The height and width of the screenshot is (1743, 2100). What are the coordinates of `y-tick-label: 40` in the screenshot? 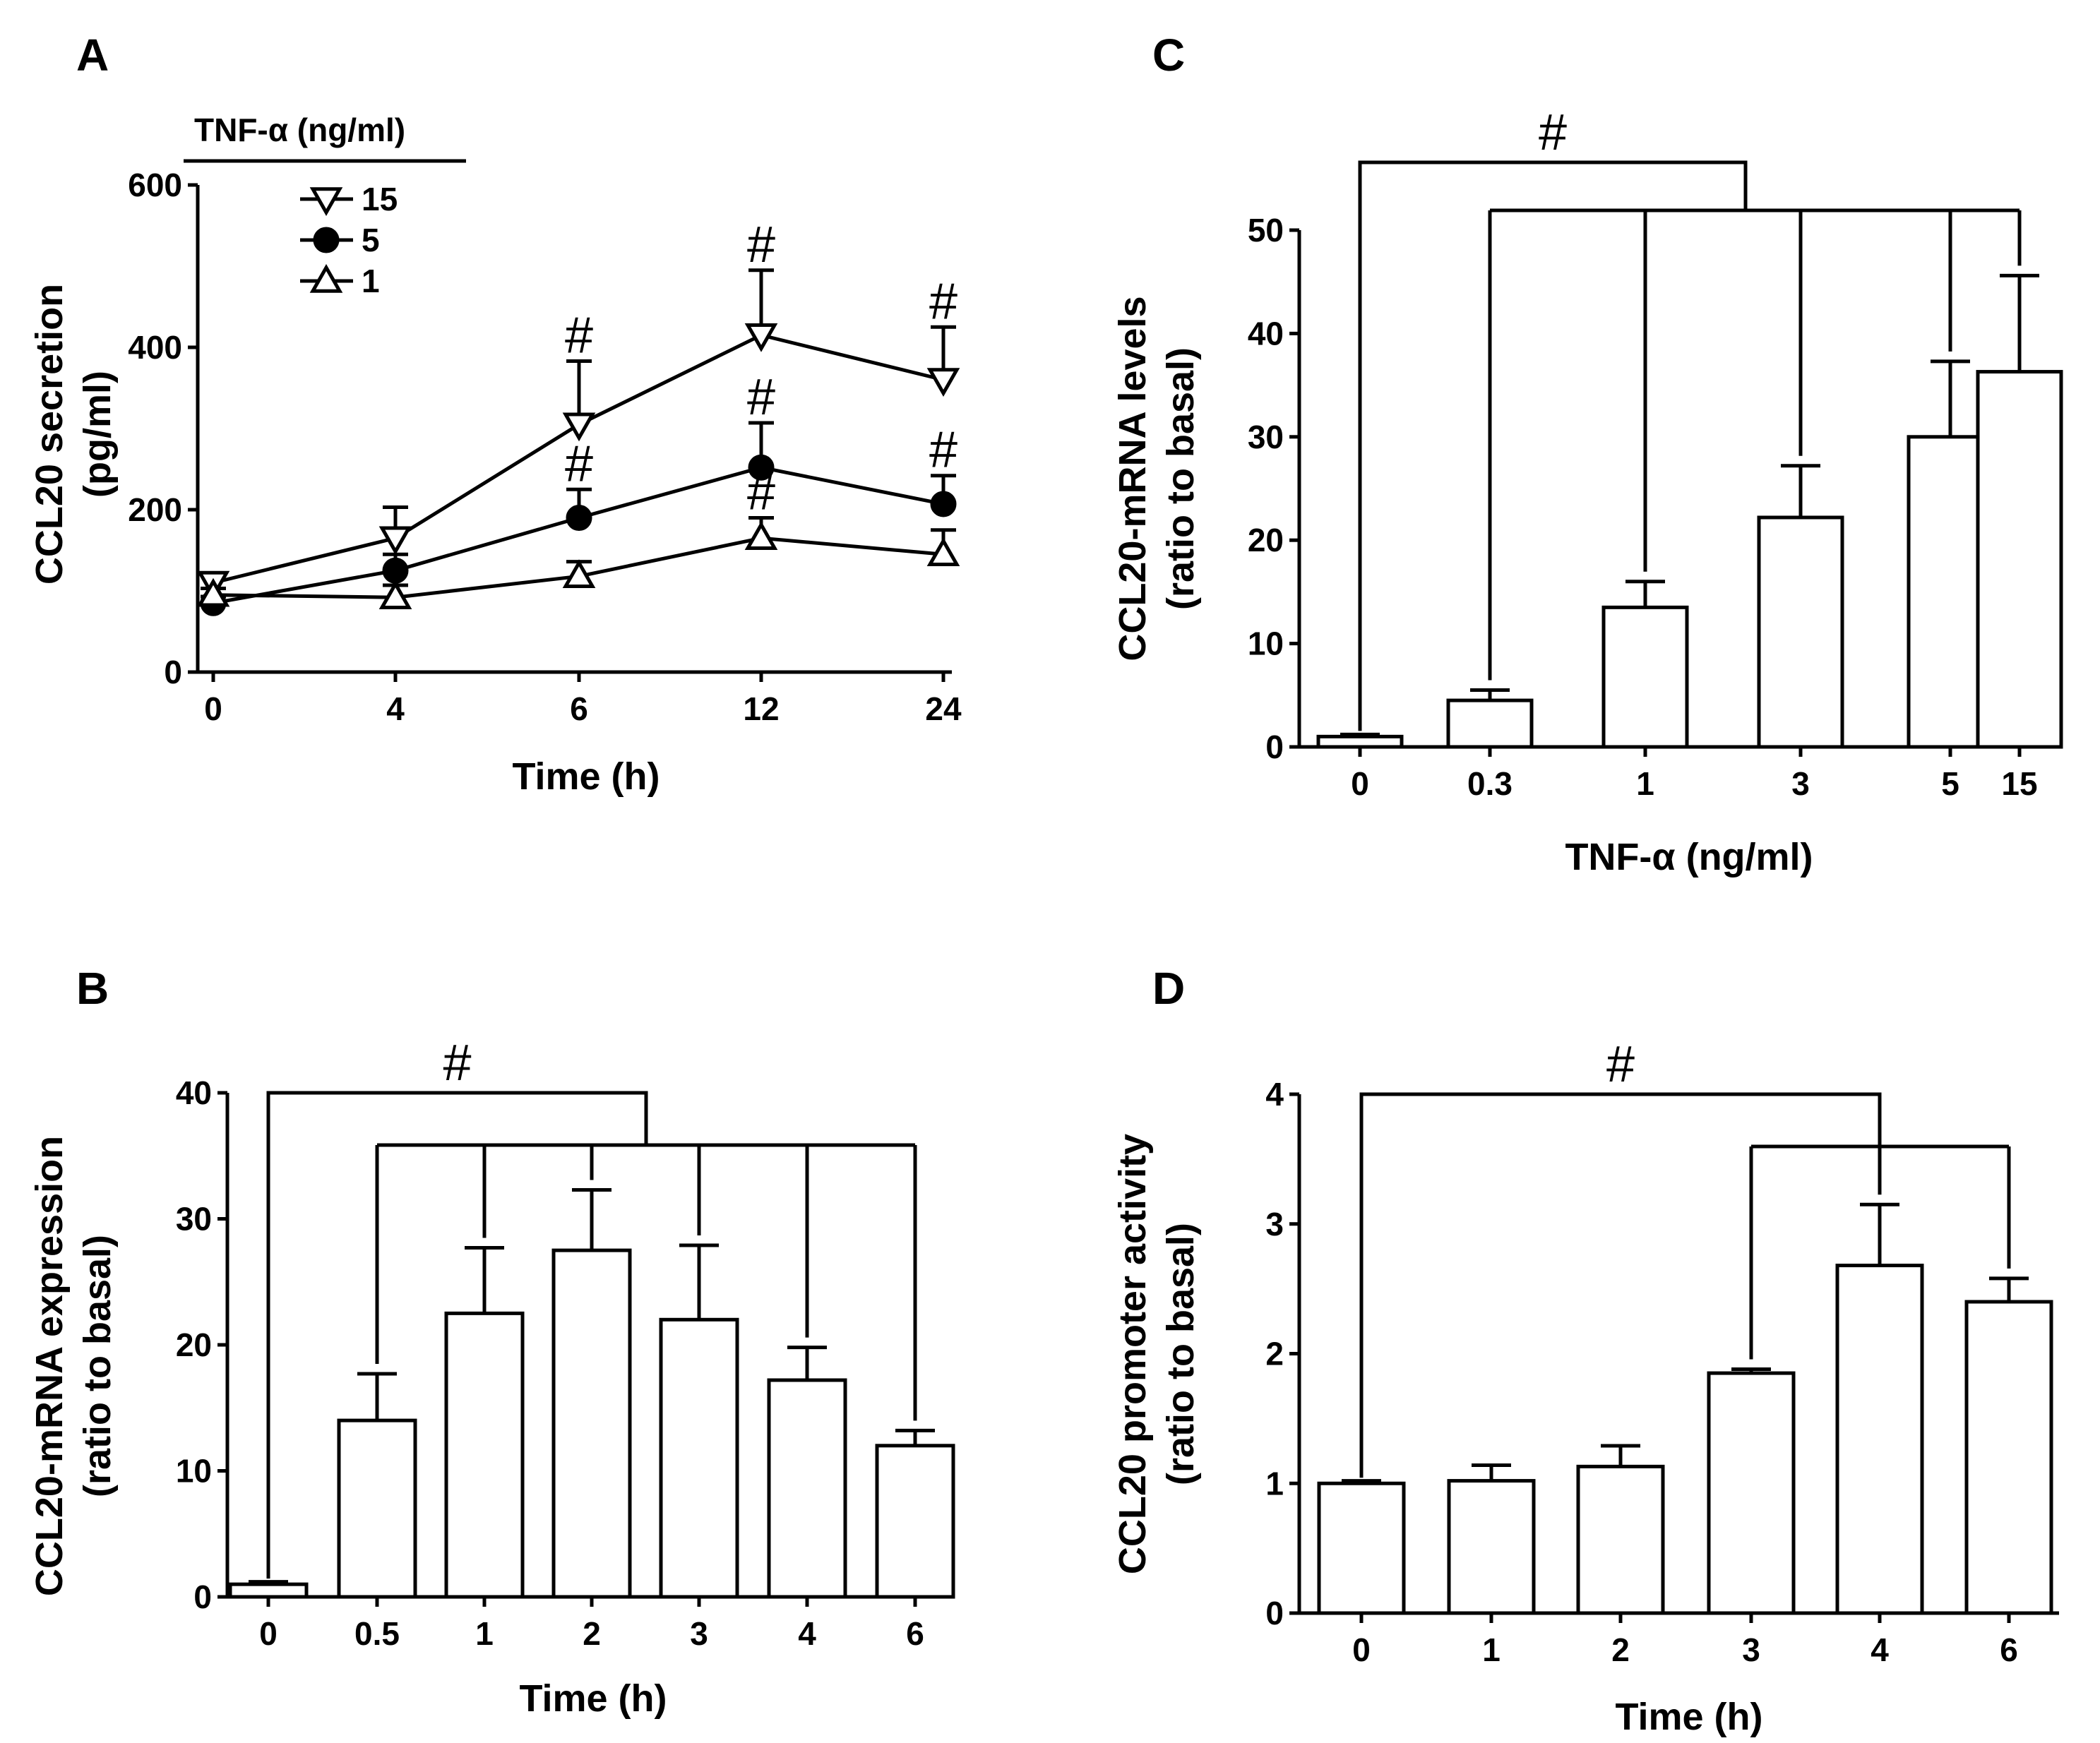 It's located at (194, 1092).